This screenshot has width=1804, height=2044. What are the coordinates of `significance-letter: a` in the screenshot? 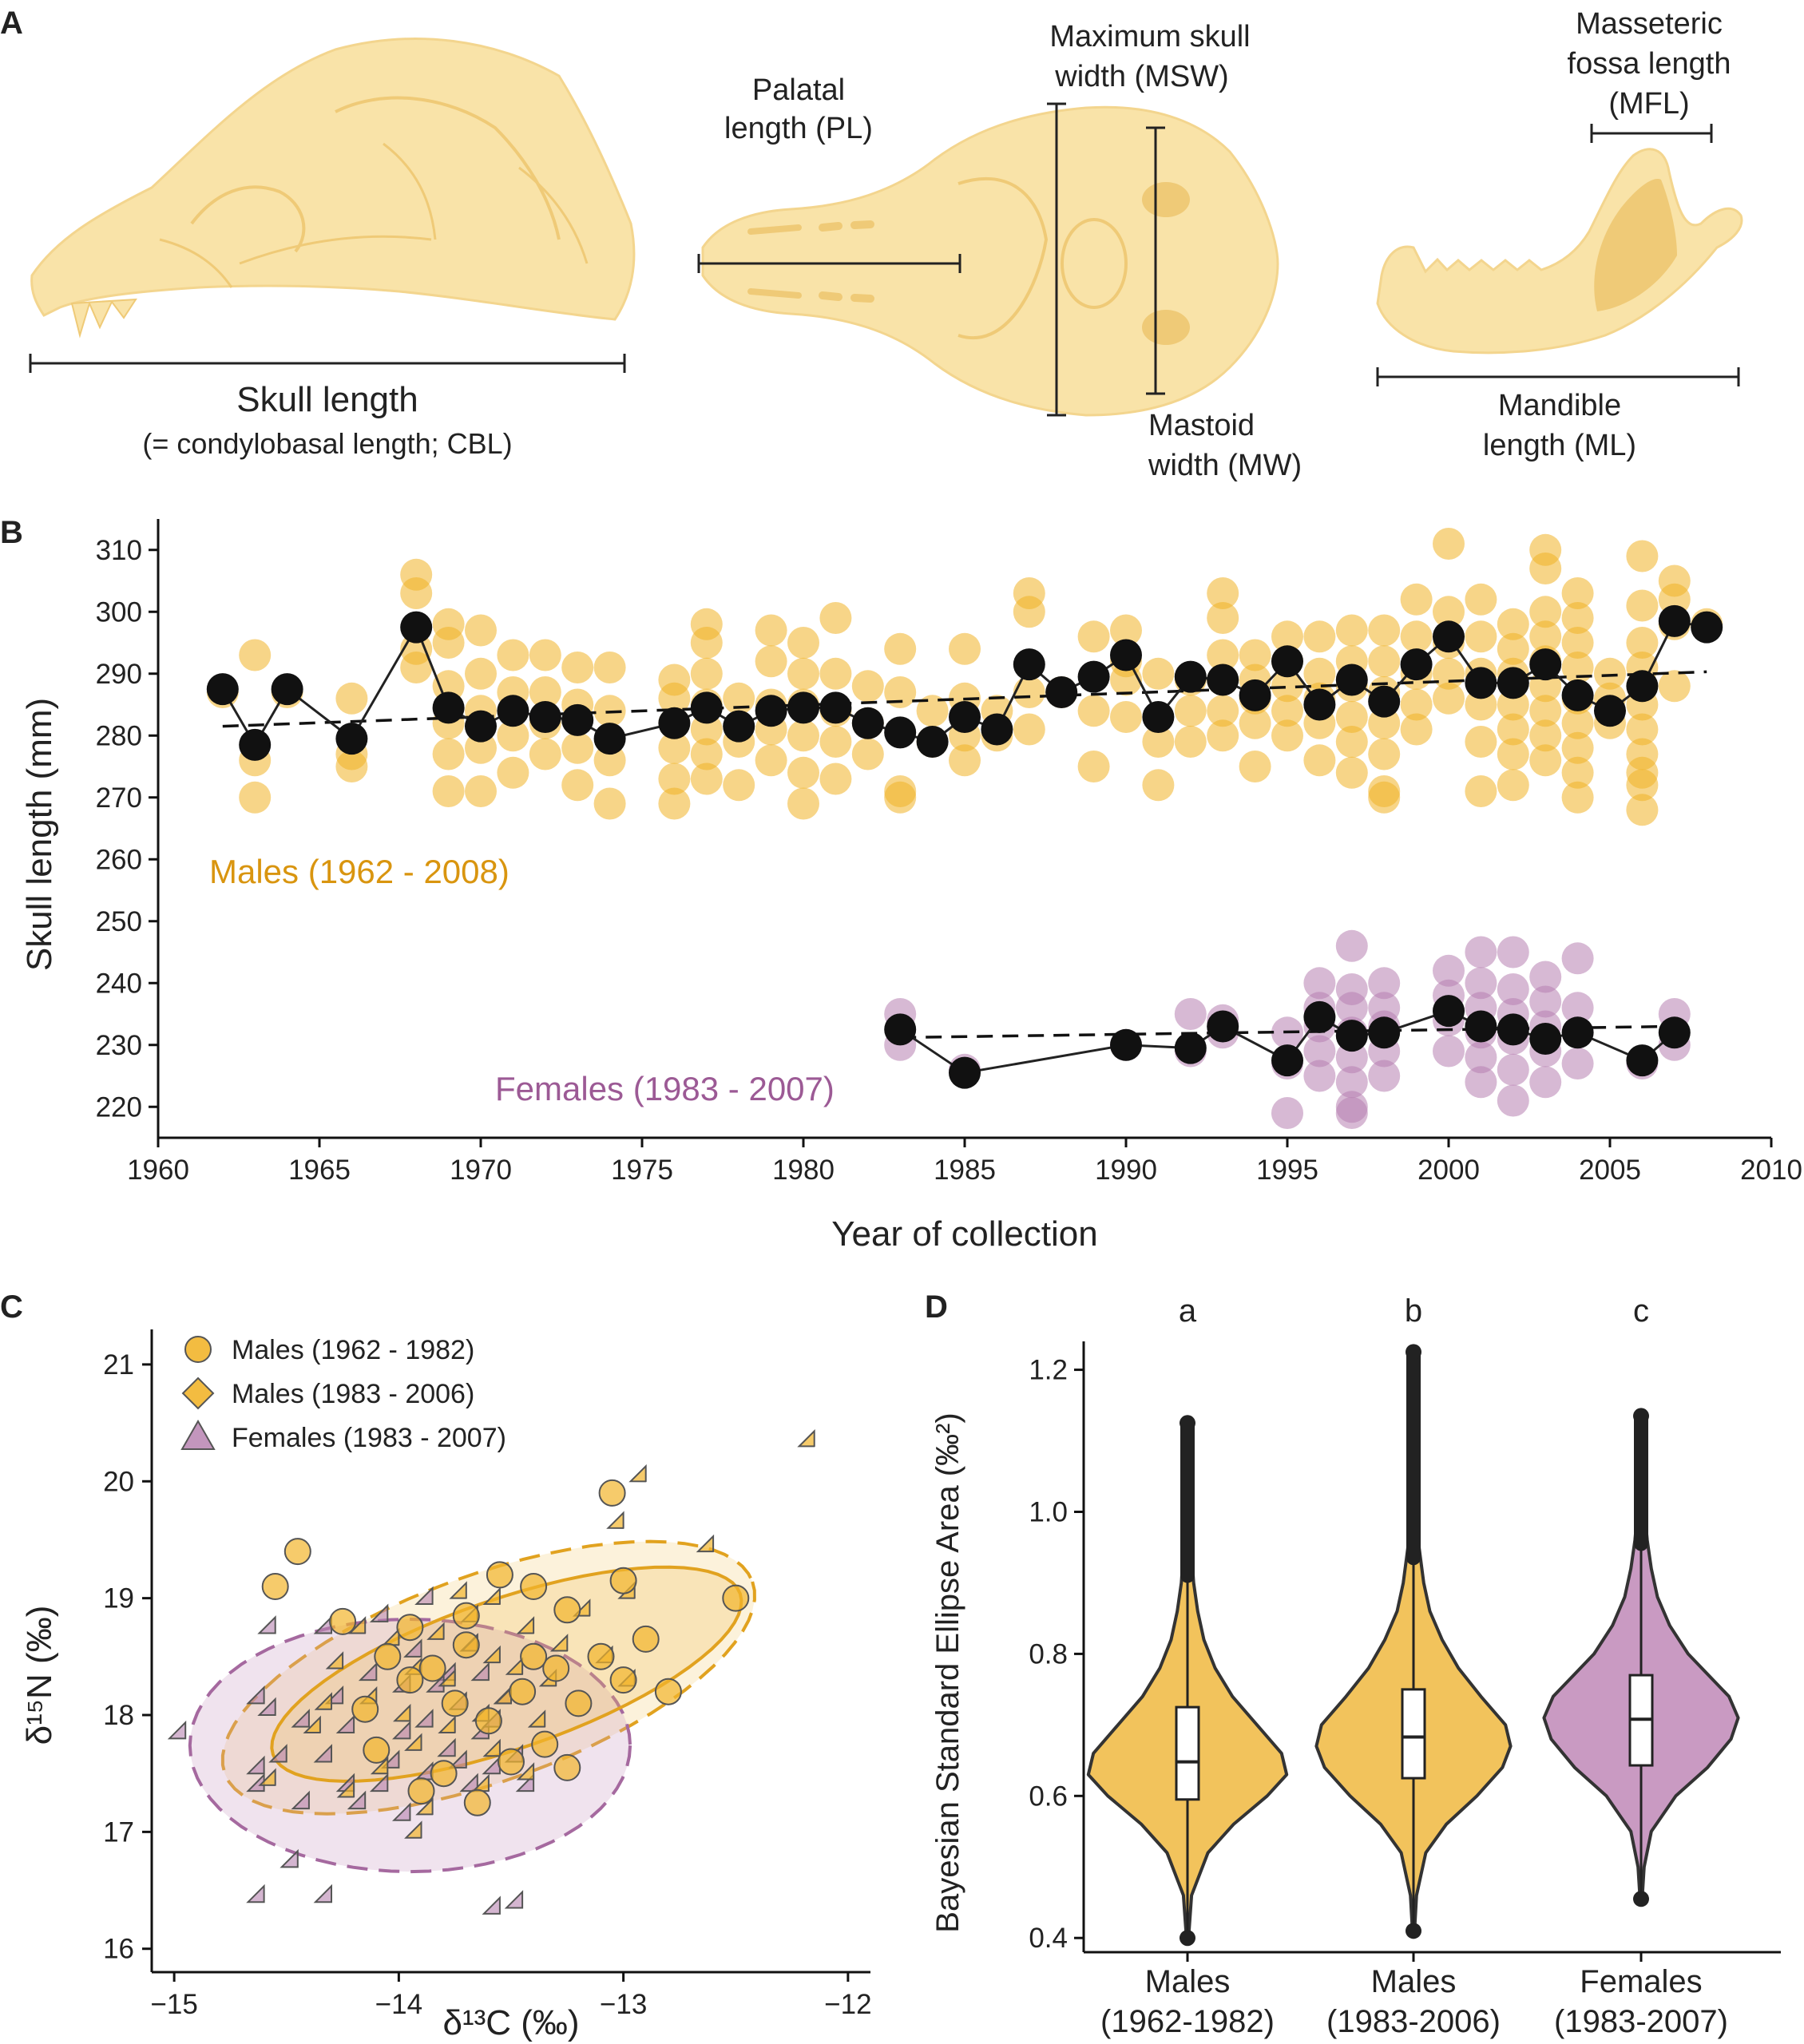 It's located at (1188, 1311).